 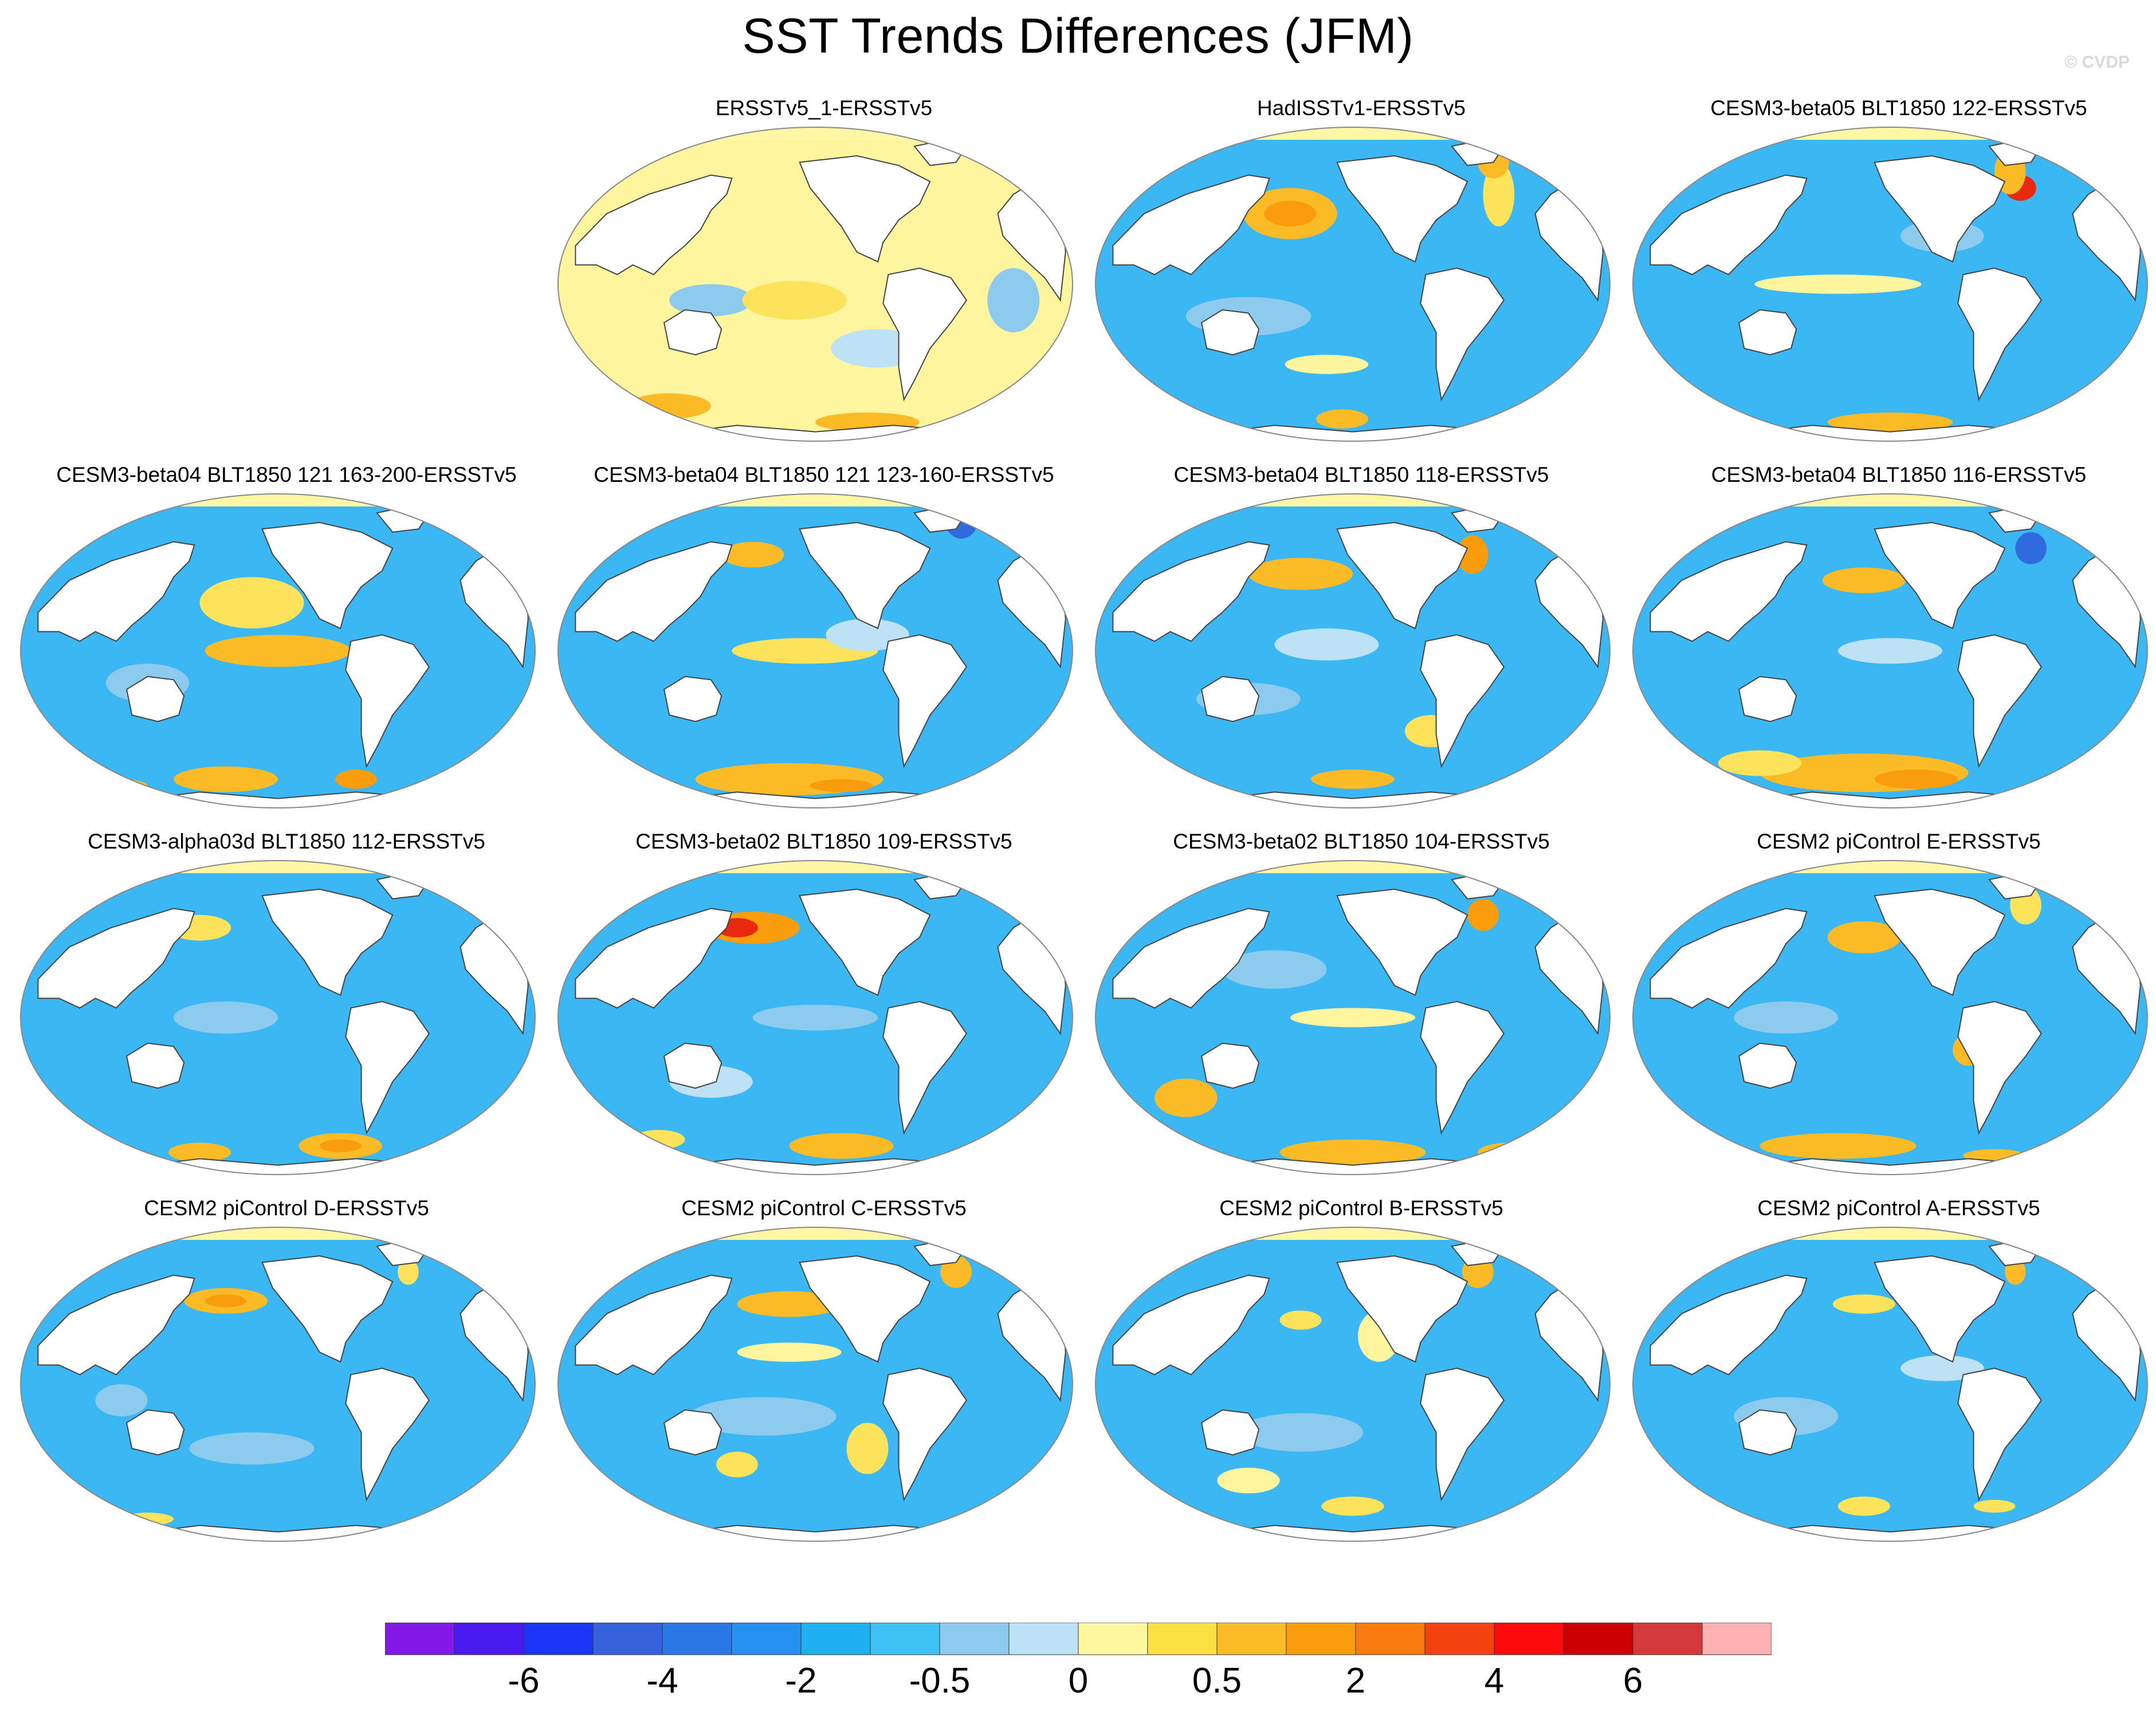 I want to click on map-panel: CESM2 piControl A-ERSSTv5, so click(x=1892, y=1379).